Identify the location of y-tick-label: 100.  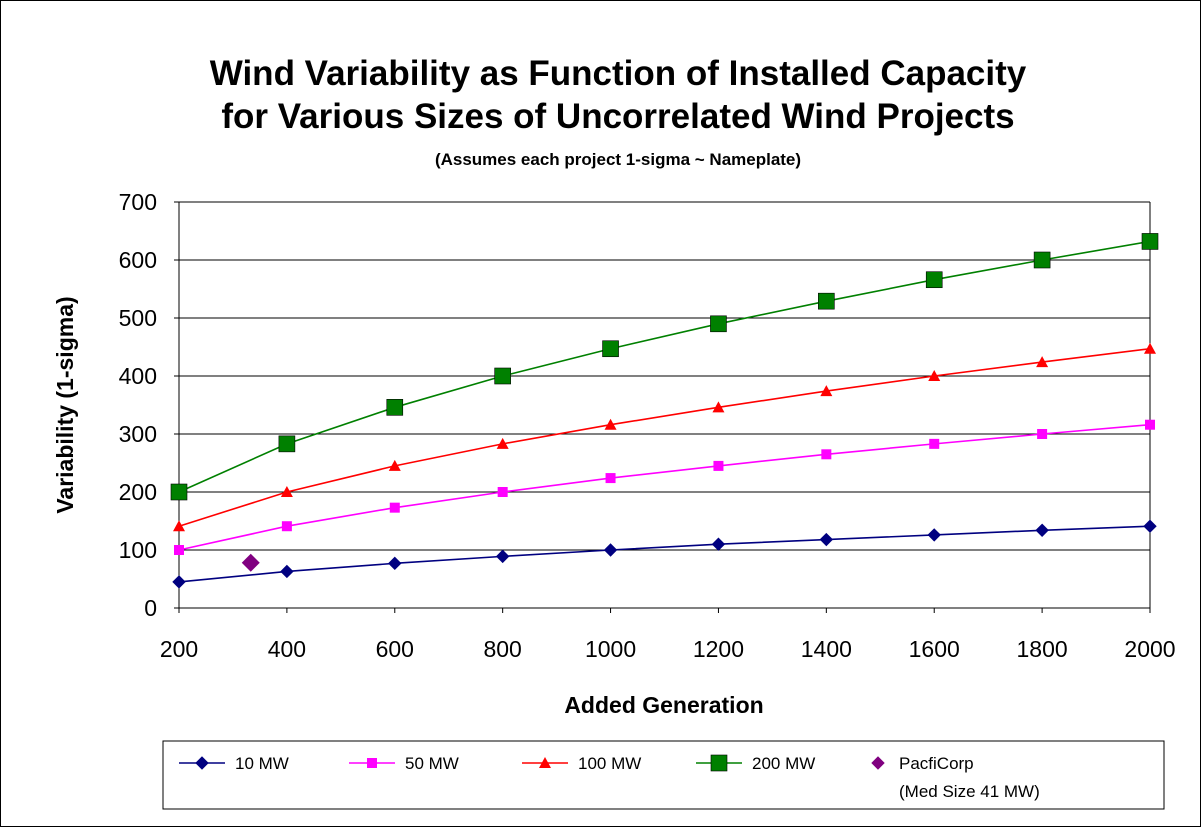
(138, 550).